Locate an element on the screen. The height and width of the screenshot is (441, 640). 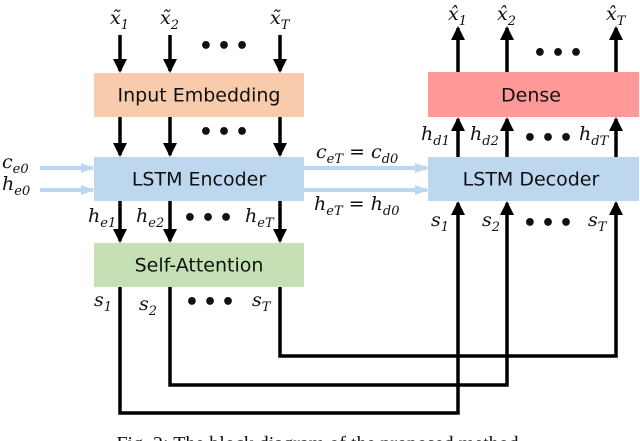
lstm-encoder-label: LSTM Encoder is located at coordinates (199, 180).